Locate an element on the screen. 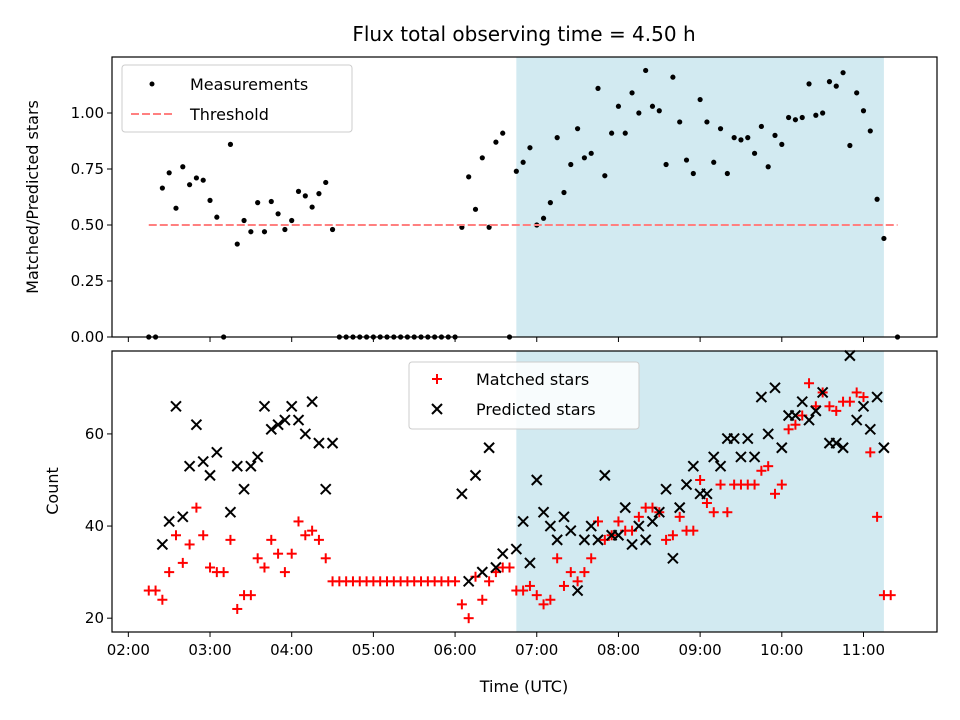 The image size is (960, 720). x-tick-label: 04:00 is located at coordinates (291, 650).